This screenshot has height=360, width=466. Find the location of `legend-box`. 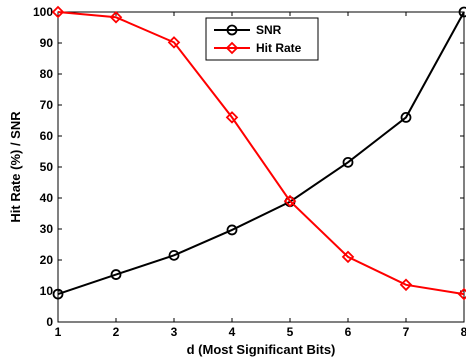

legend-box is located at coordinates (262, 39).